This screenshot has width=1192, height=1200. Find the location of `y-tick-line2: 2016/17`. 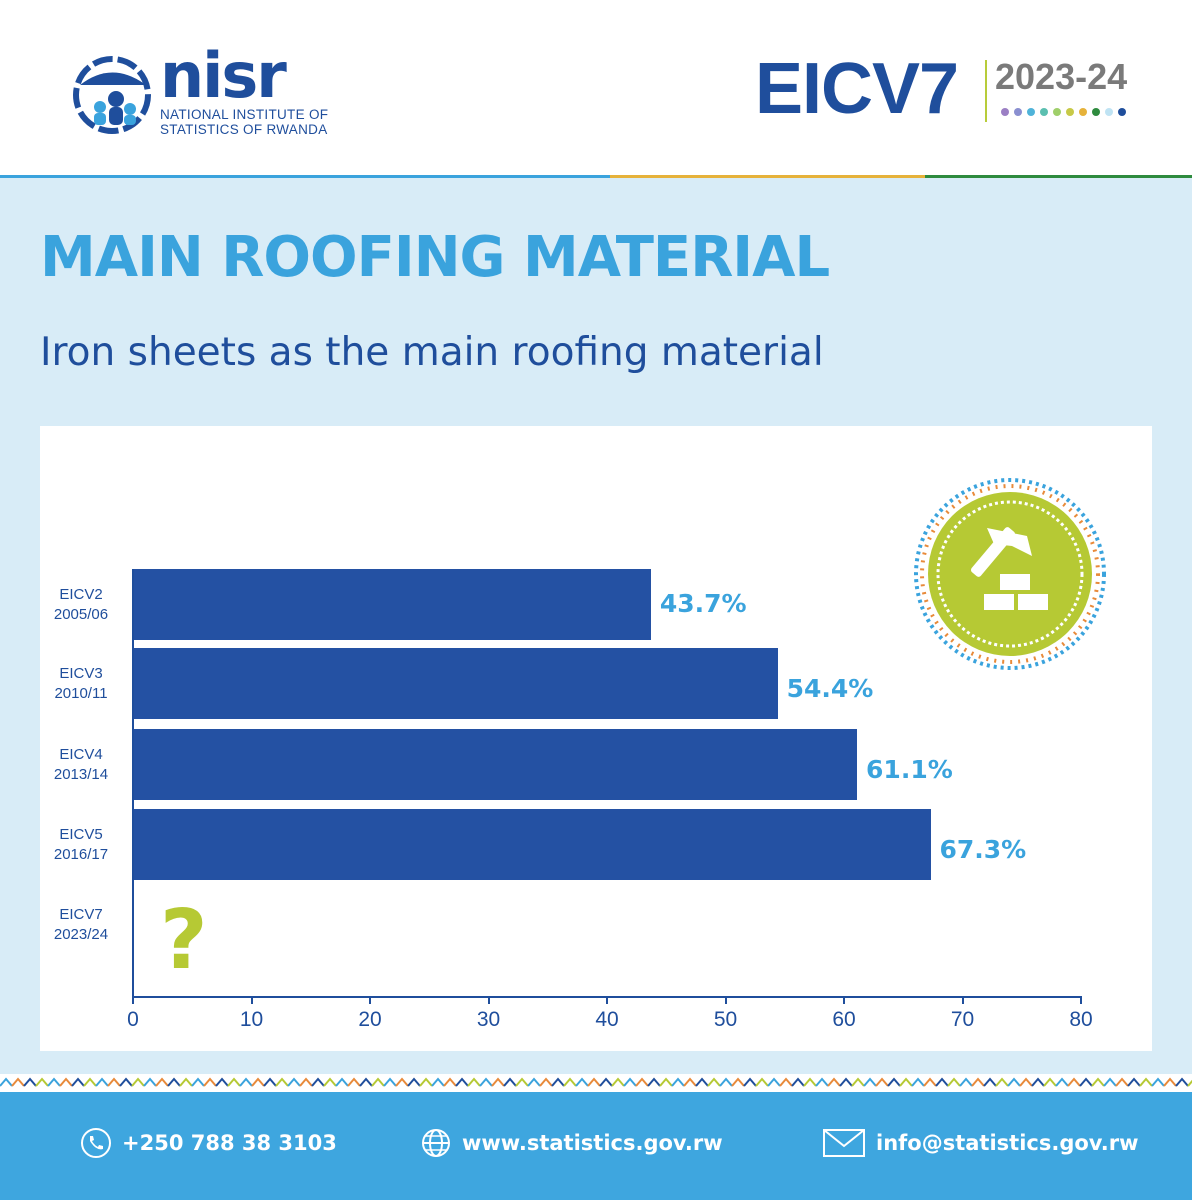

y-tick-line2: 2016/17 is located at coordinates (81, 854).